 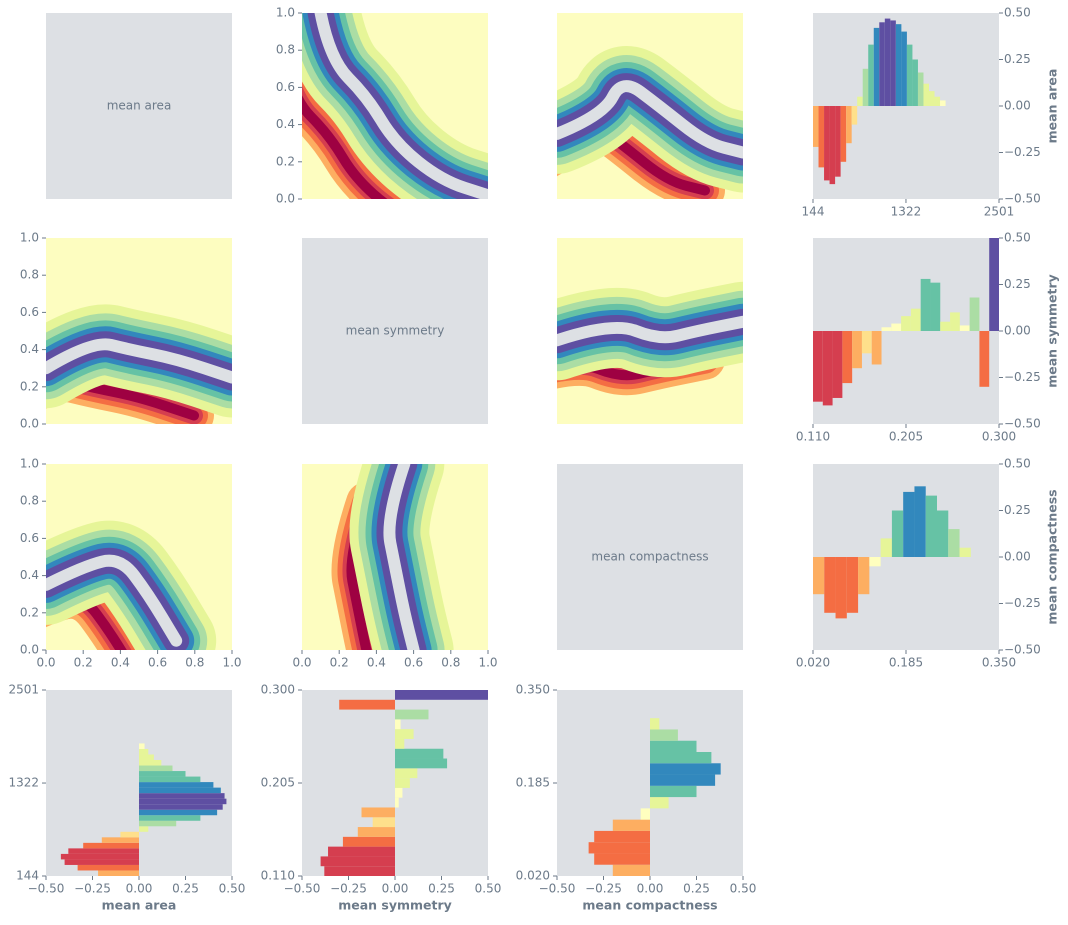 I want to click on y-tick-label: 0.50, so click(x=1017, y=464).